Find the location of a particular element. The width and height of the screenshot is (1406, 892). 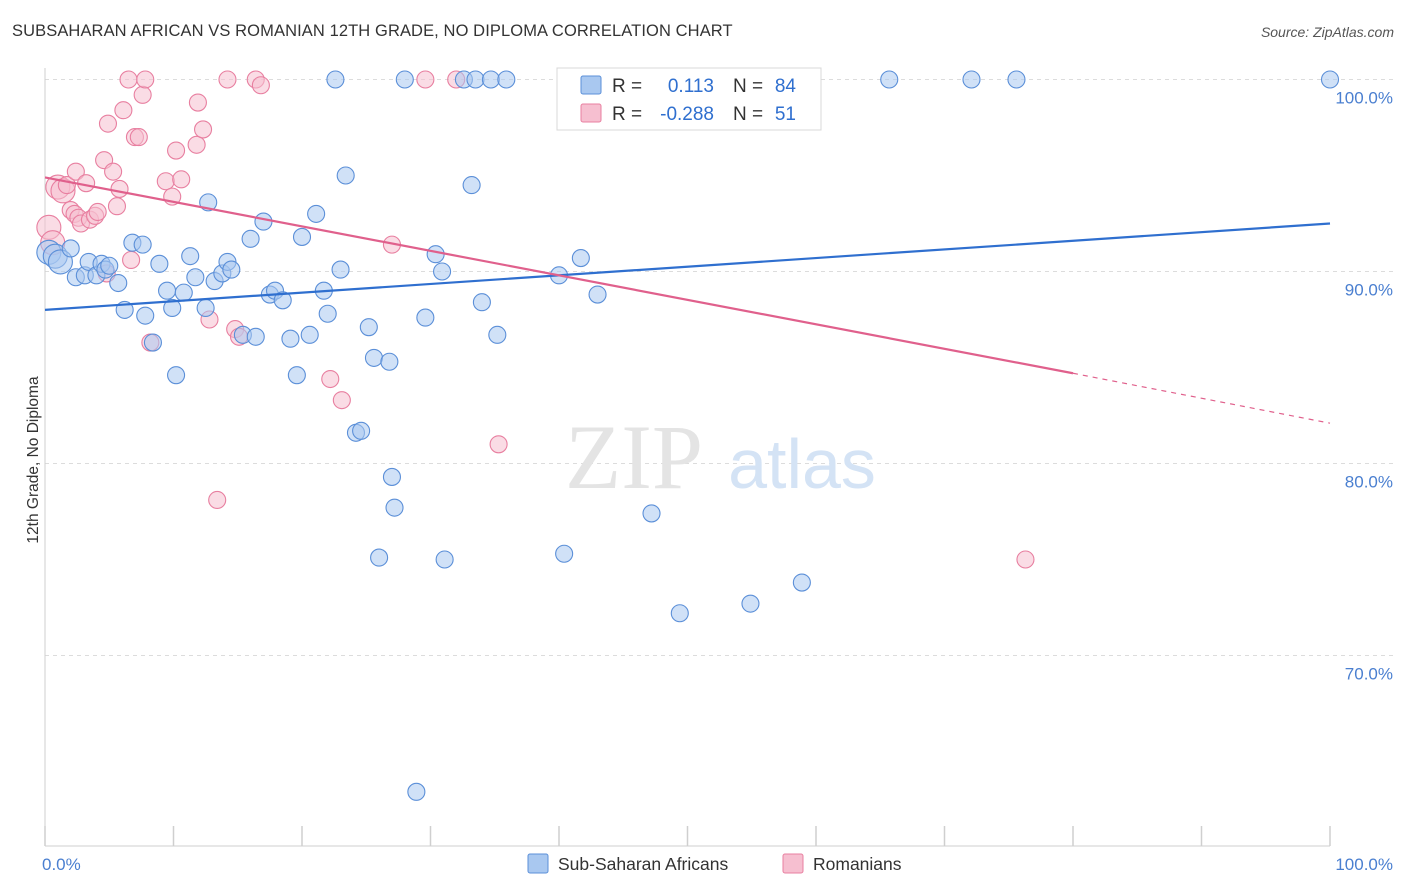

legend-r-value-1: 0.113 is located at coordinates (691, 86).